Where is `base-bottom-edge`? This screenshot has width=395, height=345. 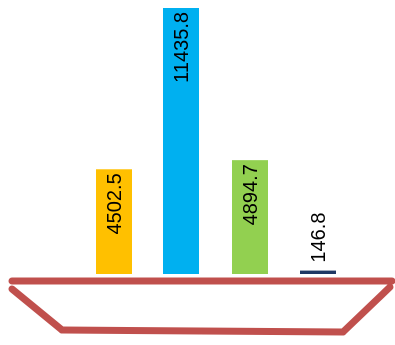
base-bottom-edge is located at coordinates (202, 331).